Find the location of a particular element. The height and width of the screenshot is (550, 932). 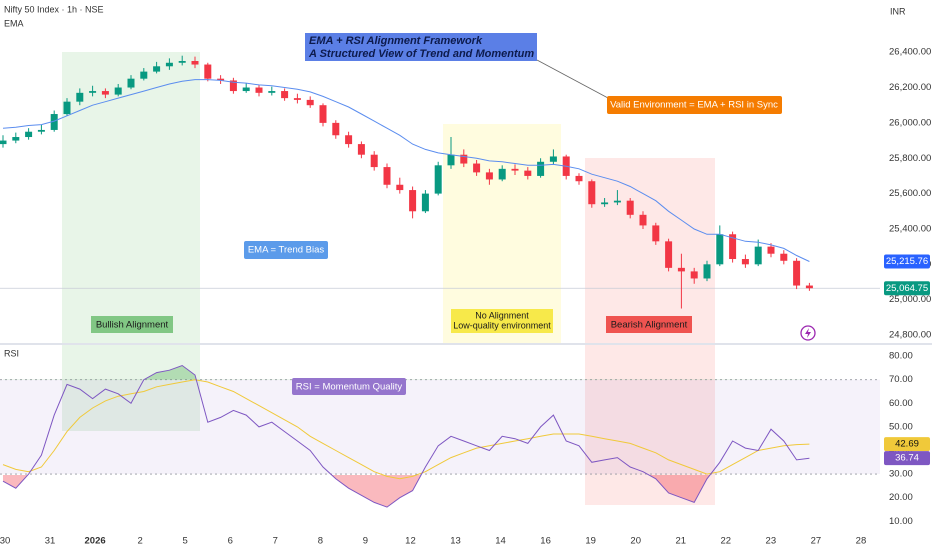

title: EMA + RSI Alignment Framework is located at coordinates (396, 41).